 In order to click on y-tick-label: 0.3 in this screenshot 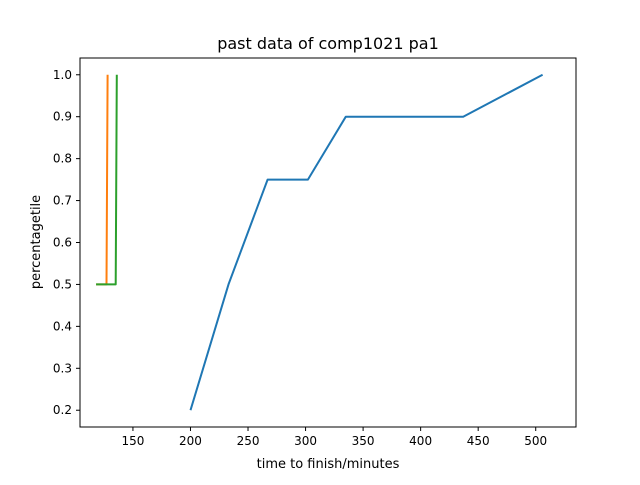, I will do `click(62, 368)`.